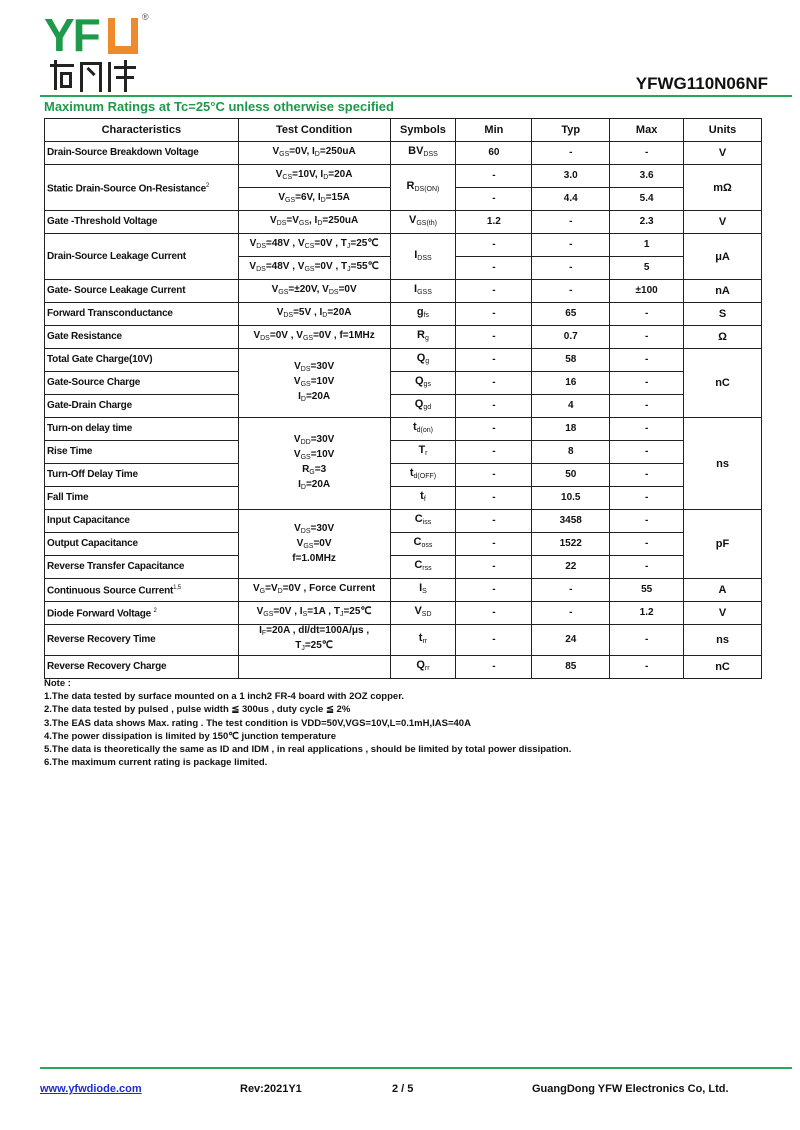 The height and width of the screenshot is (1130, 800). What do you see at coordinates (314, 558) in the screenshot?
I see `text-segment: f=1.0MHz` at bounding box center [314, 558].